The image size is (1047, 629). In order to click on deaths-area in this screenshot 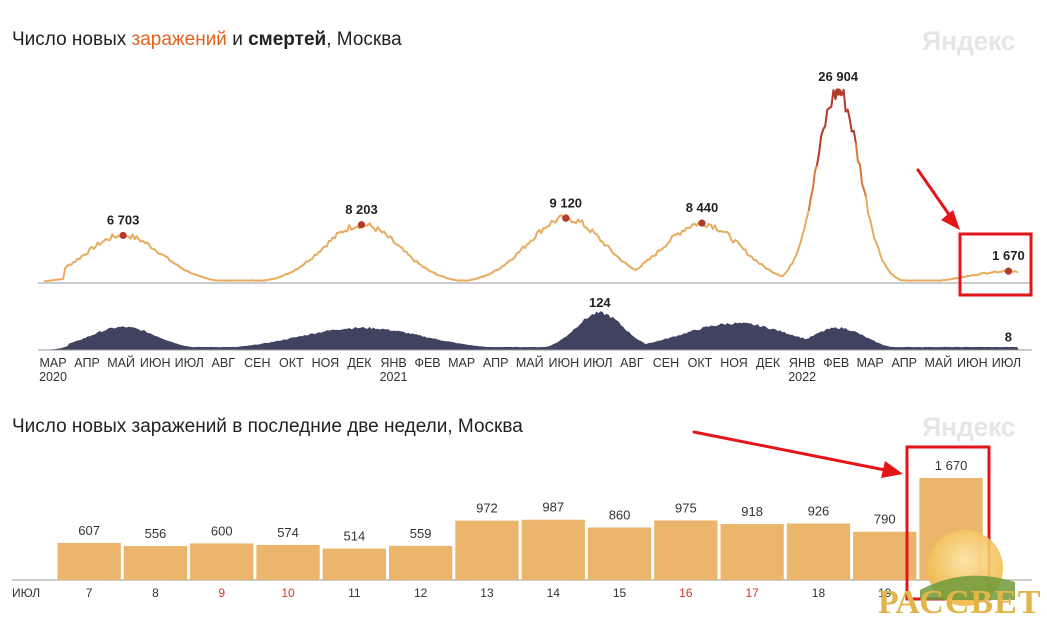, I will do `click(531, 330)`.